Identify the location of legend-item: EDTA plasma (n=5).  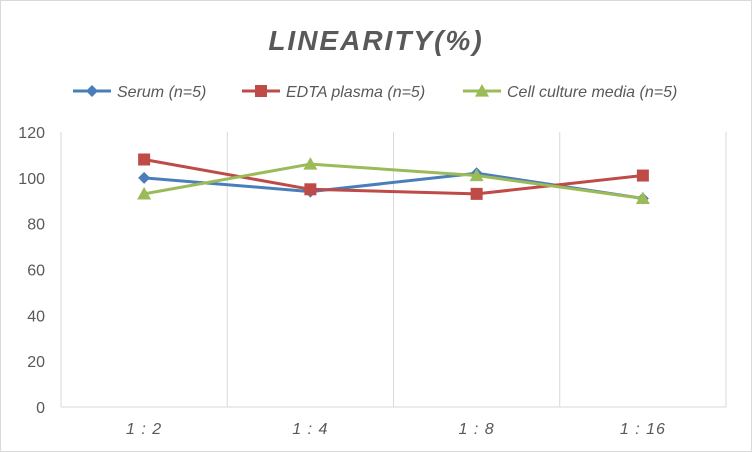
(333, 92).